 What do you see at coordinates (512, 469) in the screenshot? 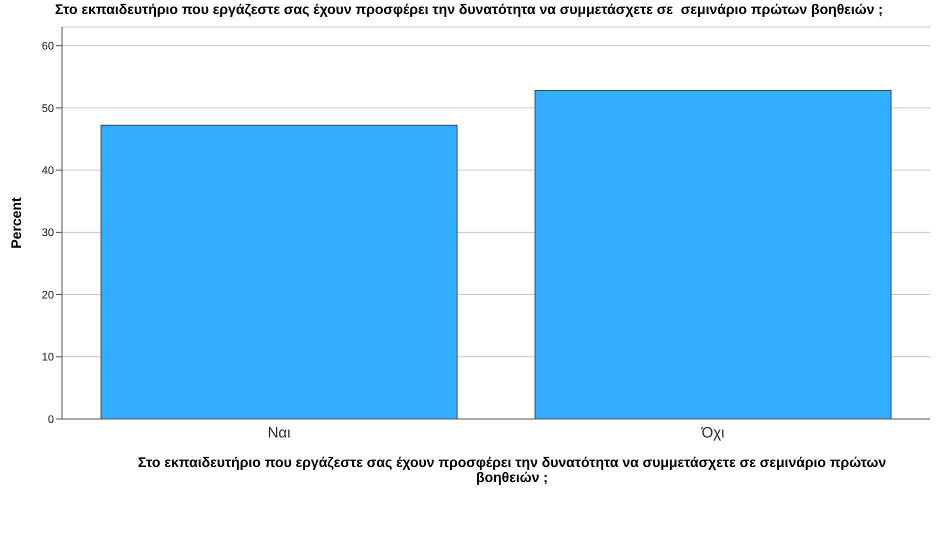
I see `x-axis-title: Στο εκπαιδευτήριο που εργάζεστε σας έχουν προσφέρει την δυνατότητα να συμμετάσχετε σε σεμινάριο πρώτων βοηθειών ;` at bounding box center [512, 469].